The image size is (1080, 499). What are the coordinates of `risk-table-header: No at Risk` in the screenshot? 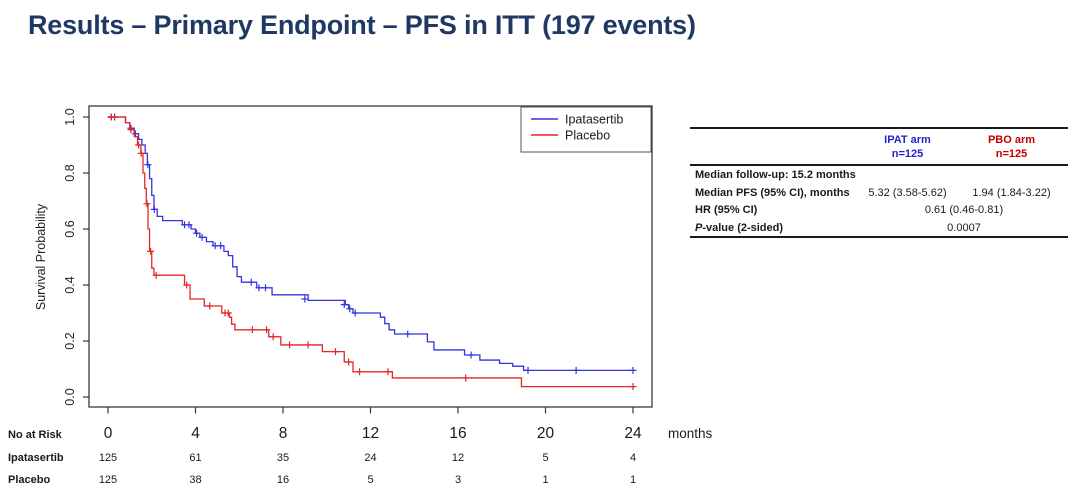 It's located at (35, 435).